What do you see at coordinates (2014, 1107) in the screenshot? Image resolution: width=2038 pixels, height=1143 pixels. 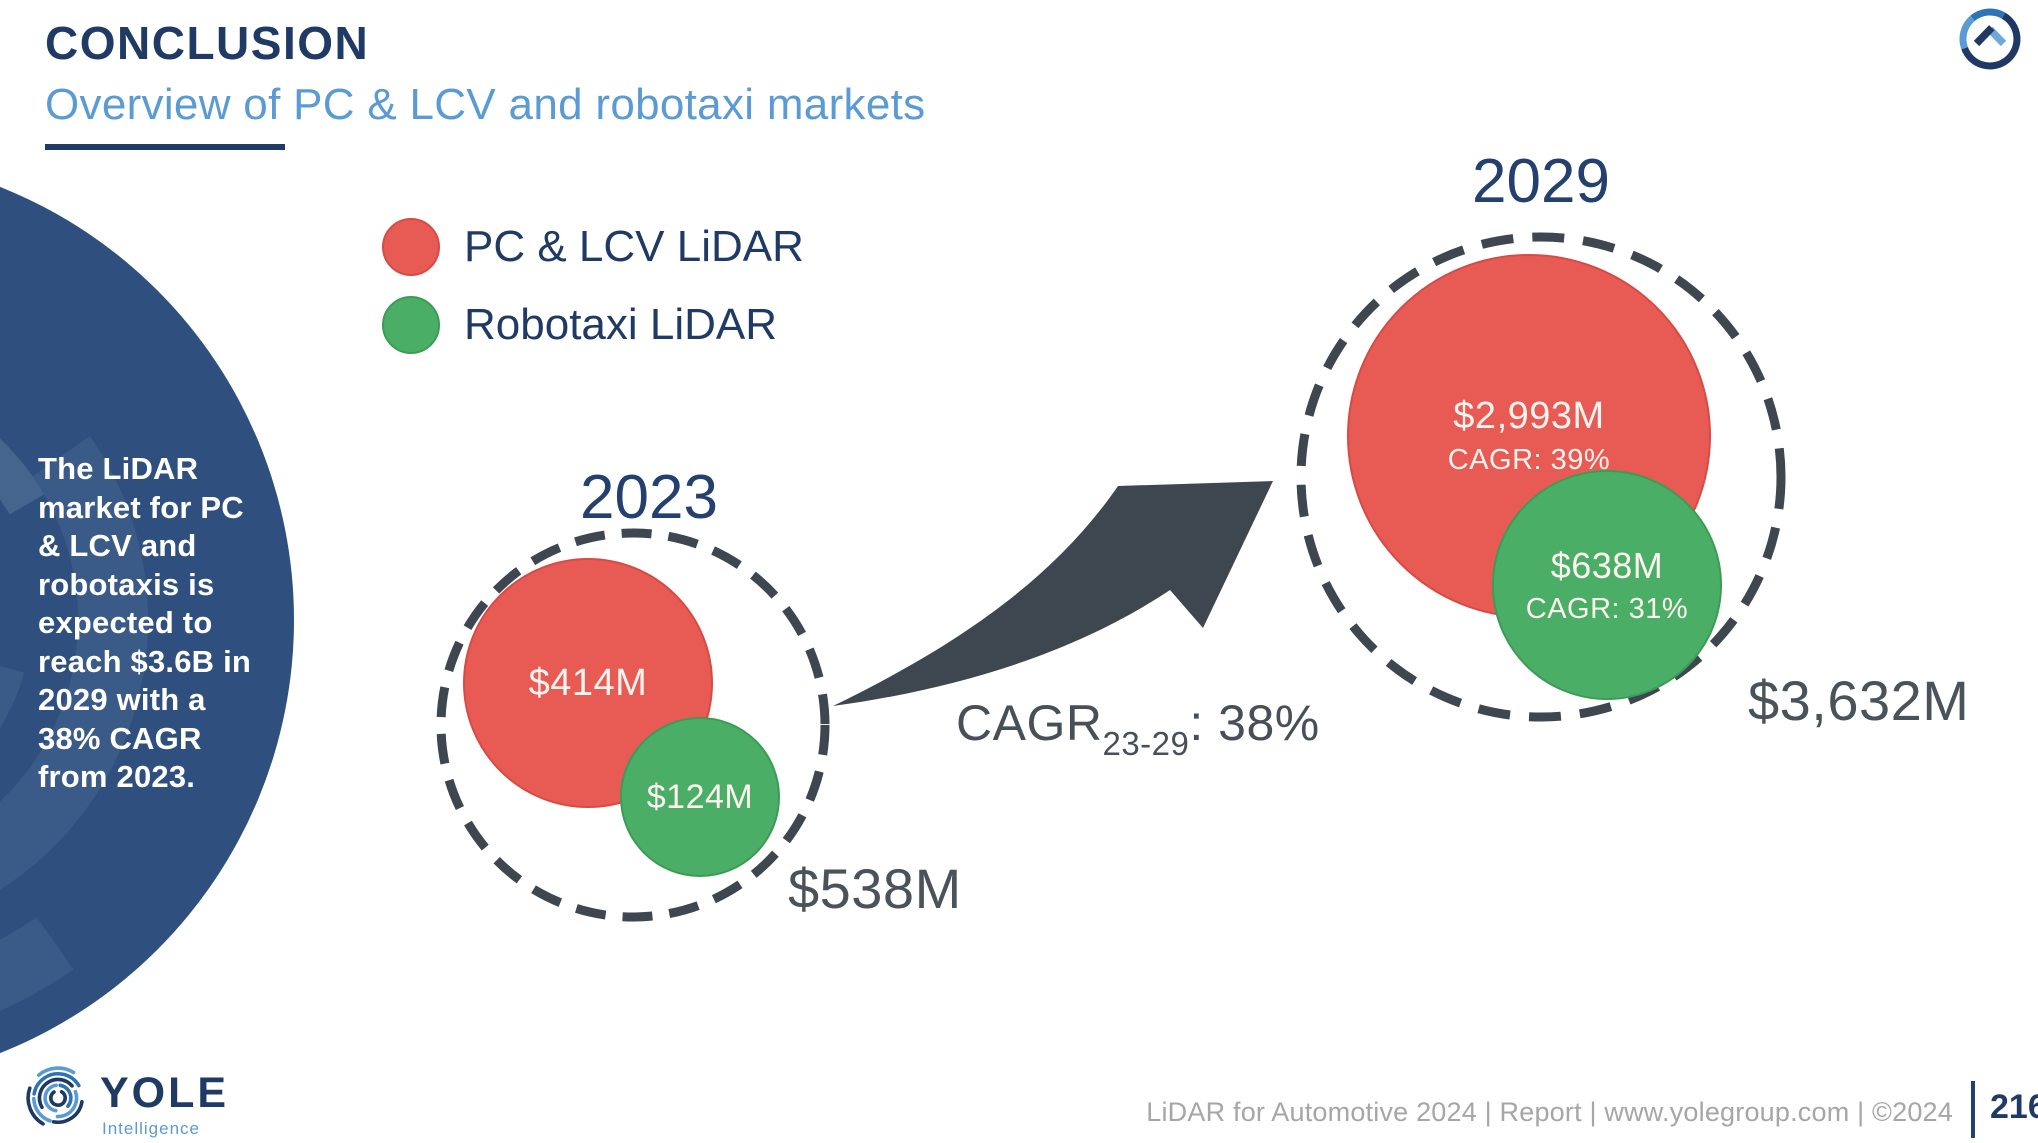 I see `page-number: 216` at bounding box center [2014, 1107].